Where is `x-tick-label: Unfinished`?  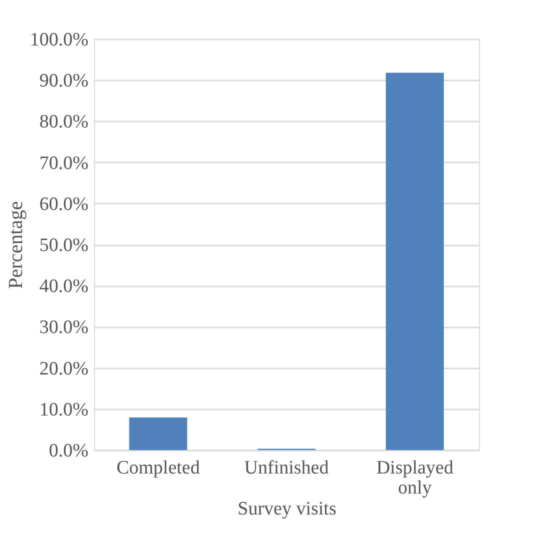
x-tick-label: Unfinished is located at coordinates (287, 468).